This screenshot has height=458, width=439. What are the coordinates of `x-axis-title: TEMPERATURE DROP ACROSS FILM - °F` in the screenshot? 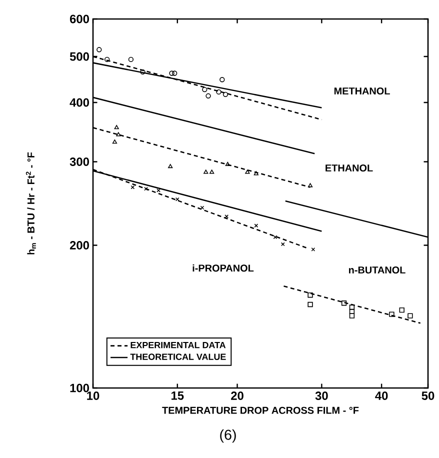 It's located at (260, 410).